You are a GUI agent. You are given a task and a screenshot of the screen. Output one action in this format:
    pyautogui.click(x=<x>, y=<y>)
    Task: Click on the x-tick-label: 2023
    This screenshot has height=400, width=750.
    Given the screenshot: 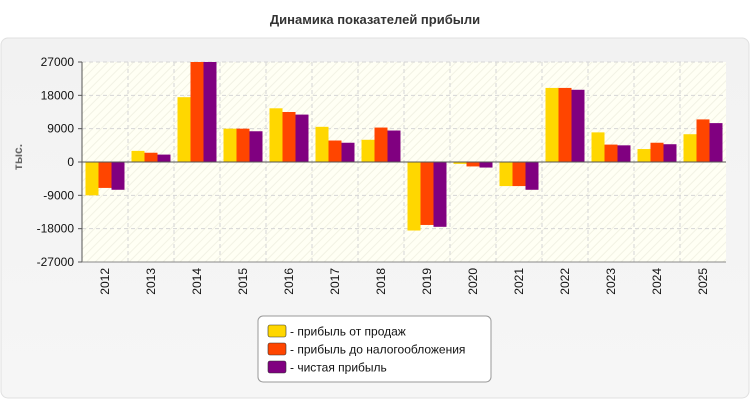 What is the action you would take?
    pyautogui.click(x=611, y=281)
    